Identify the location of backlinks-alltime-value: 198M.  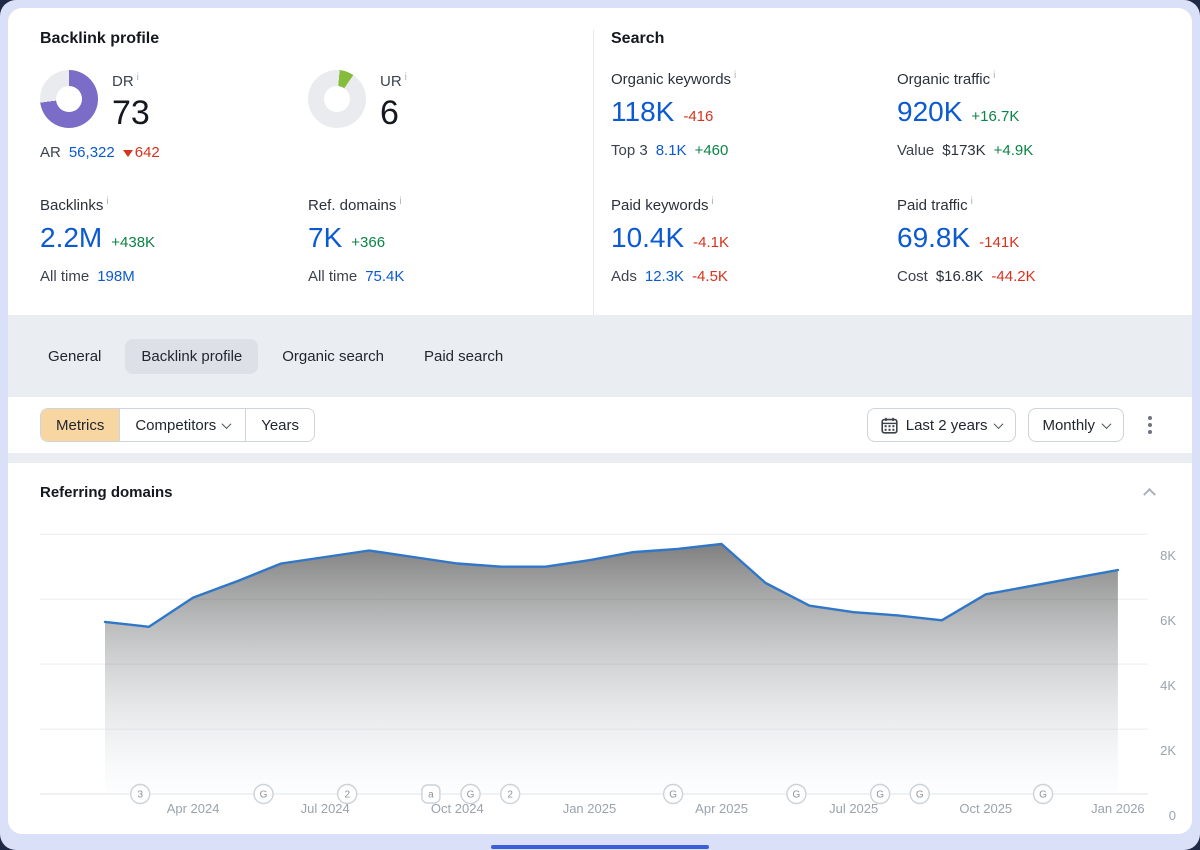
(116, 277).